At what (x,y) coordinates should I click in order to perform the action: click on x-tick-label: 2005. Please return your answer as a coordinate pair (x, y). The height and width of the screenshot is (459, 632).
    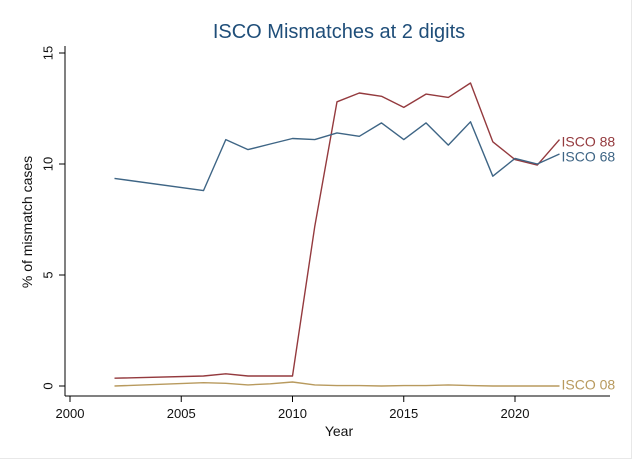
    Looking at the image, I should click on (181, 413).